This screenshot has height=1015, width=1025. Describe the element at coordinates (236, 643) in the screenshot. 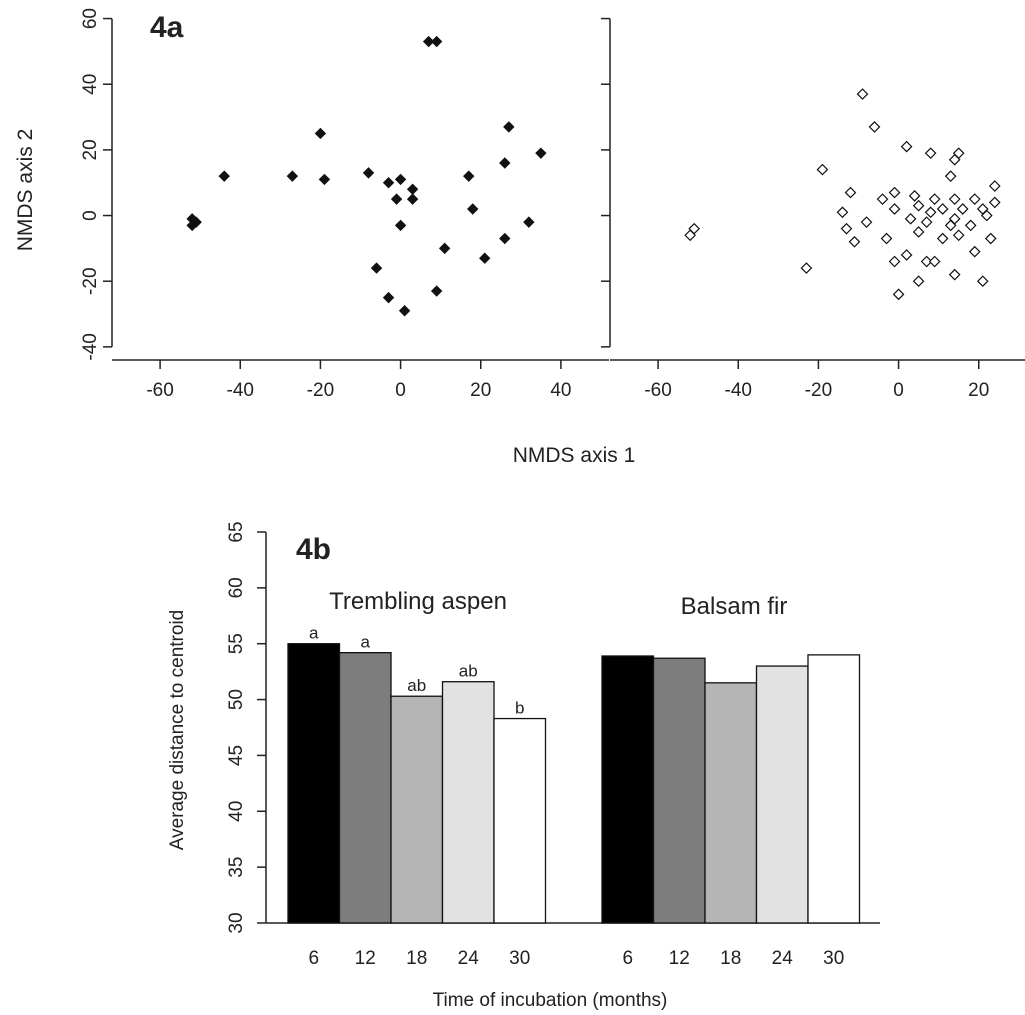

I see `y-tick-label: 55` at that location.